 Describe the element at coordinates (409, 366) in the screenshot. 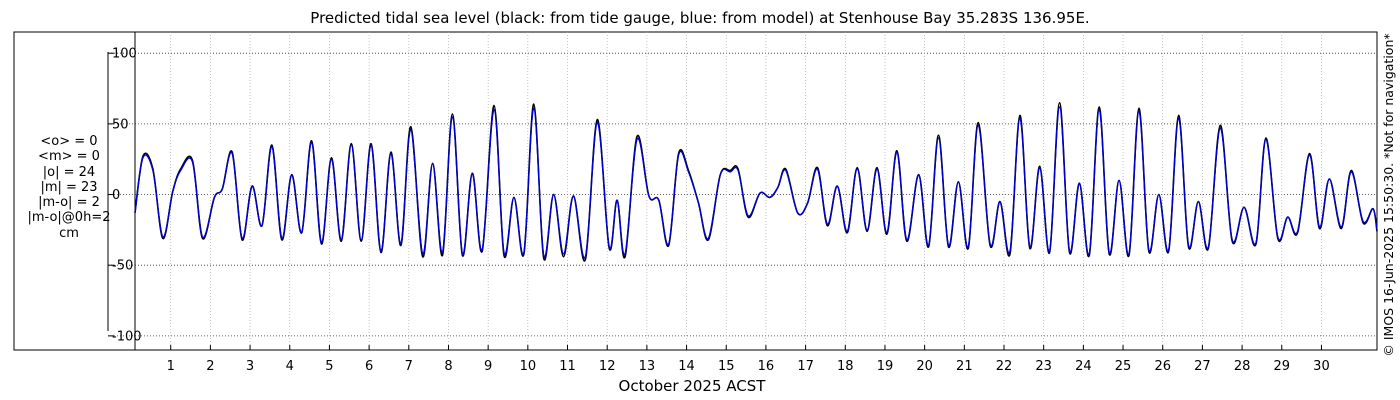

I see `x-tick-label: 7` at that location.